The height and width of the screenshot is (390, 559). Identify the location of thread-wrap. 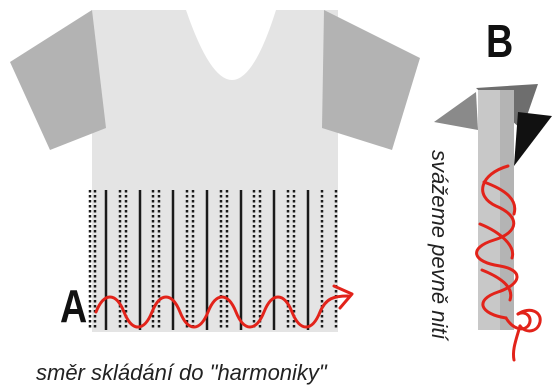
(497, 242).